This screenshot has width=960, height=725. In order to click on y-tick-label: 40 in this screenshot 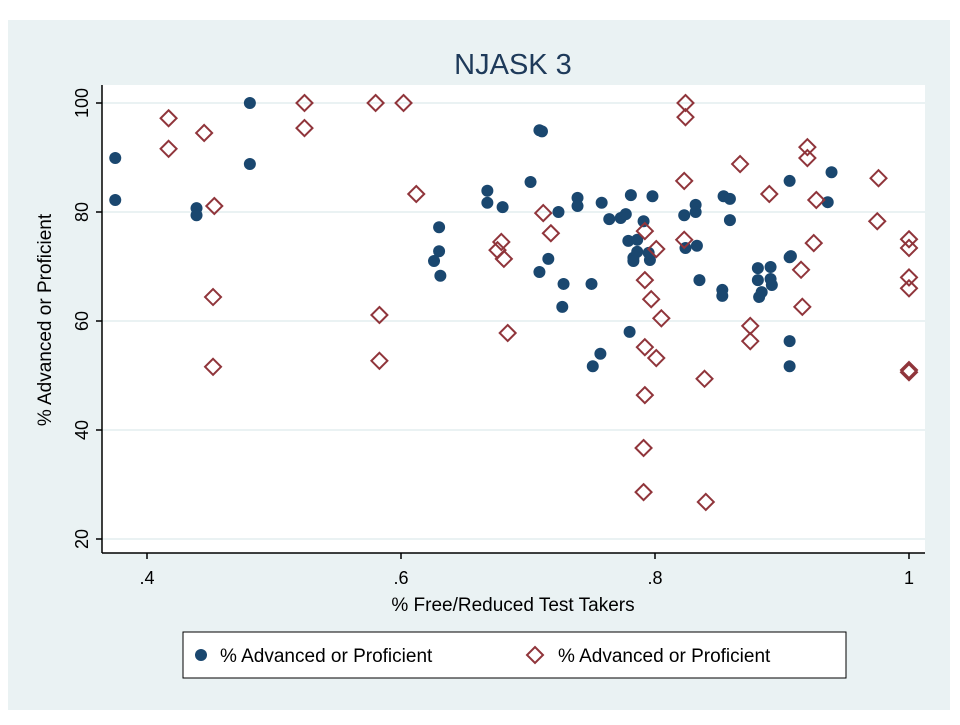, I will do `click(82, 430)`.